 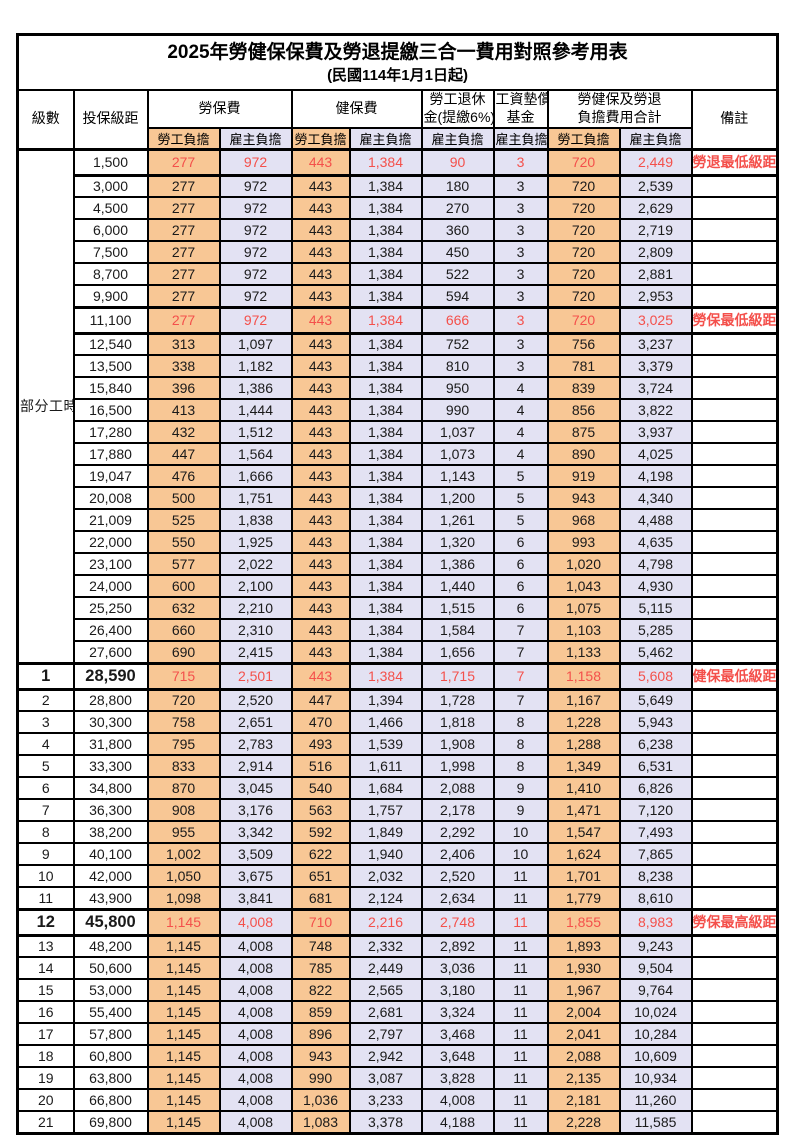 What do you see at coordinates (255, 410) in the screenshot?
I see `labor-fee-employer-cell: 1,444` at bounding box center [255, 410].